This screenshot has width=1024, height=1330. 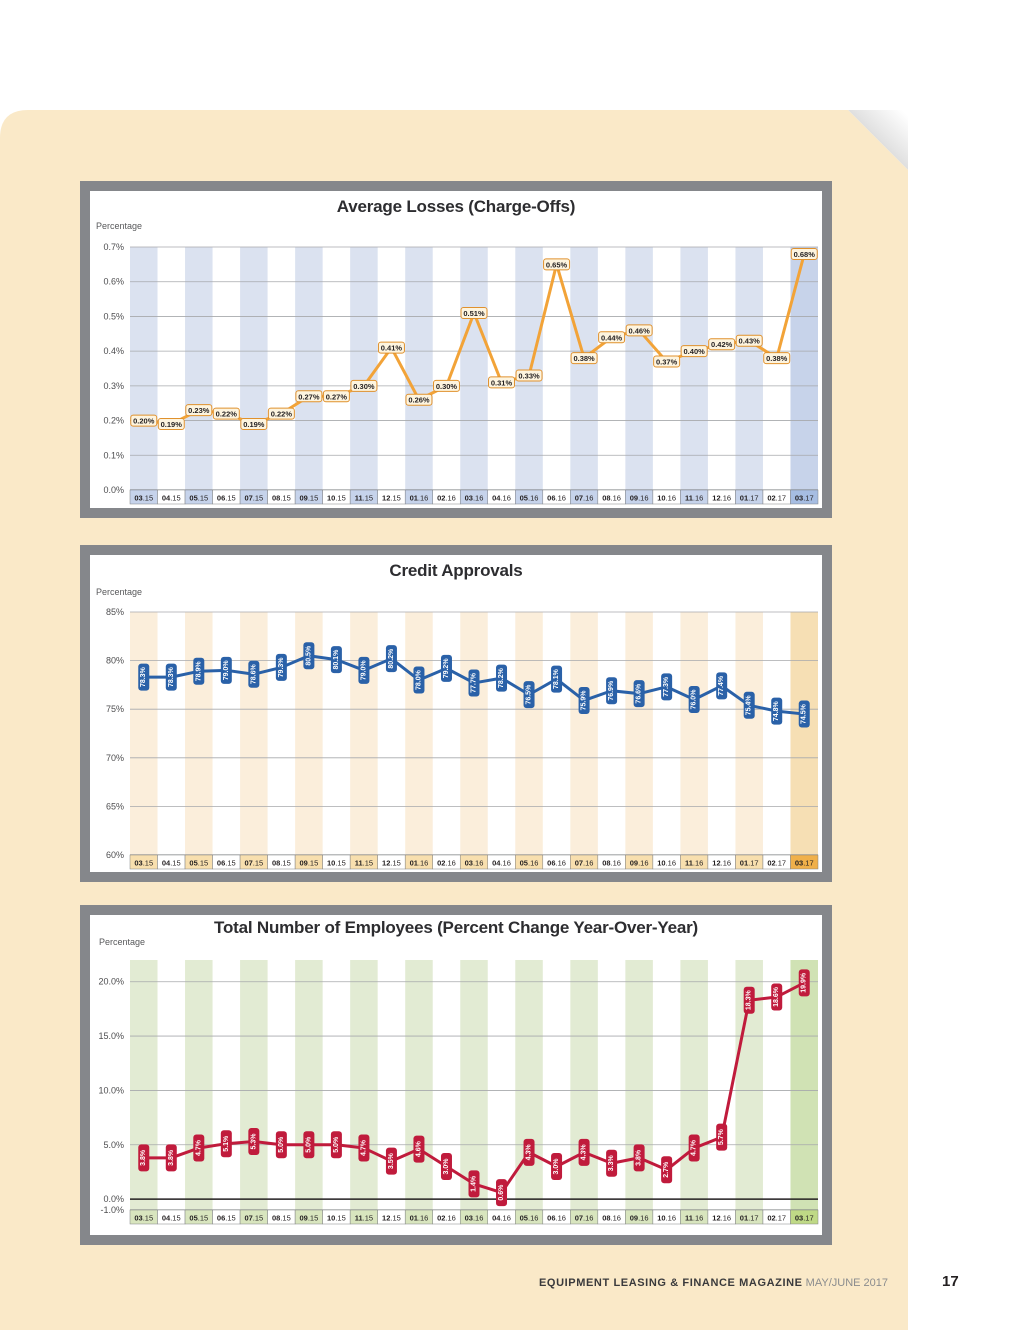 What do you see at coordinates (281, 667) in the screenshot?
I see `point-label: 79.3%` at bounding box center [281, 667].